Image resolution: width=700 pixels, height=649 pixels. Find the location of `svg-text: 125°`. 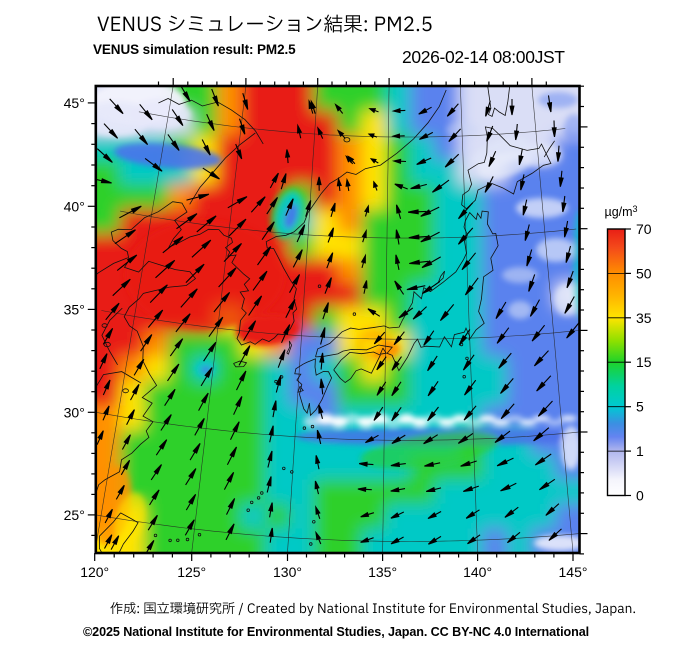

svg-text: 125° is located at coordinates (191, 572).